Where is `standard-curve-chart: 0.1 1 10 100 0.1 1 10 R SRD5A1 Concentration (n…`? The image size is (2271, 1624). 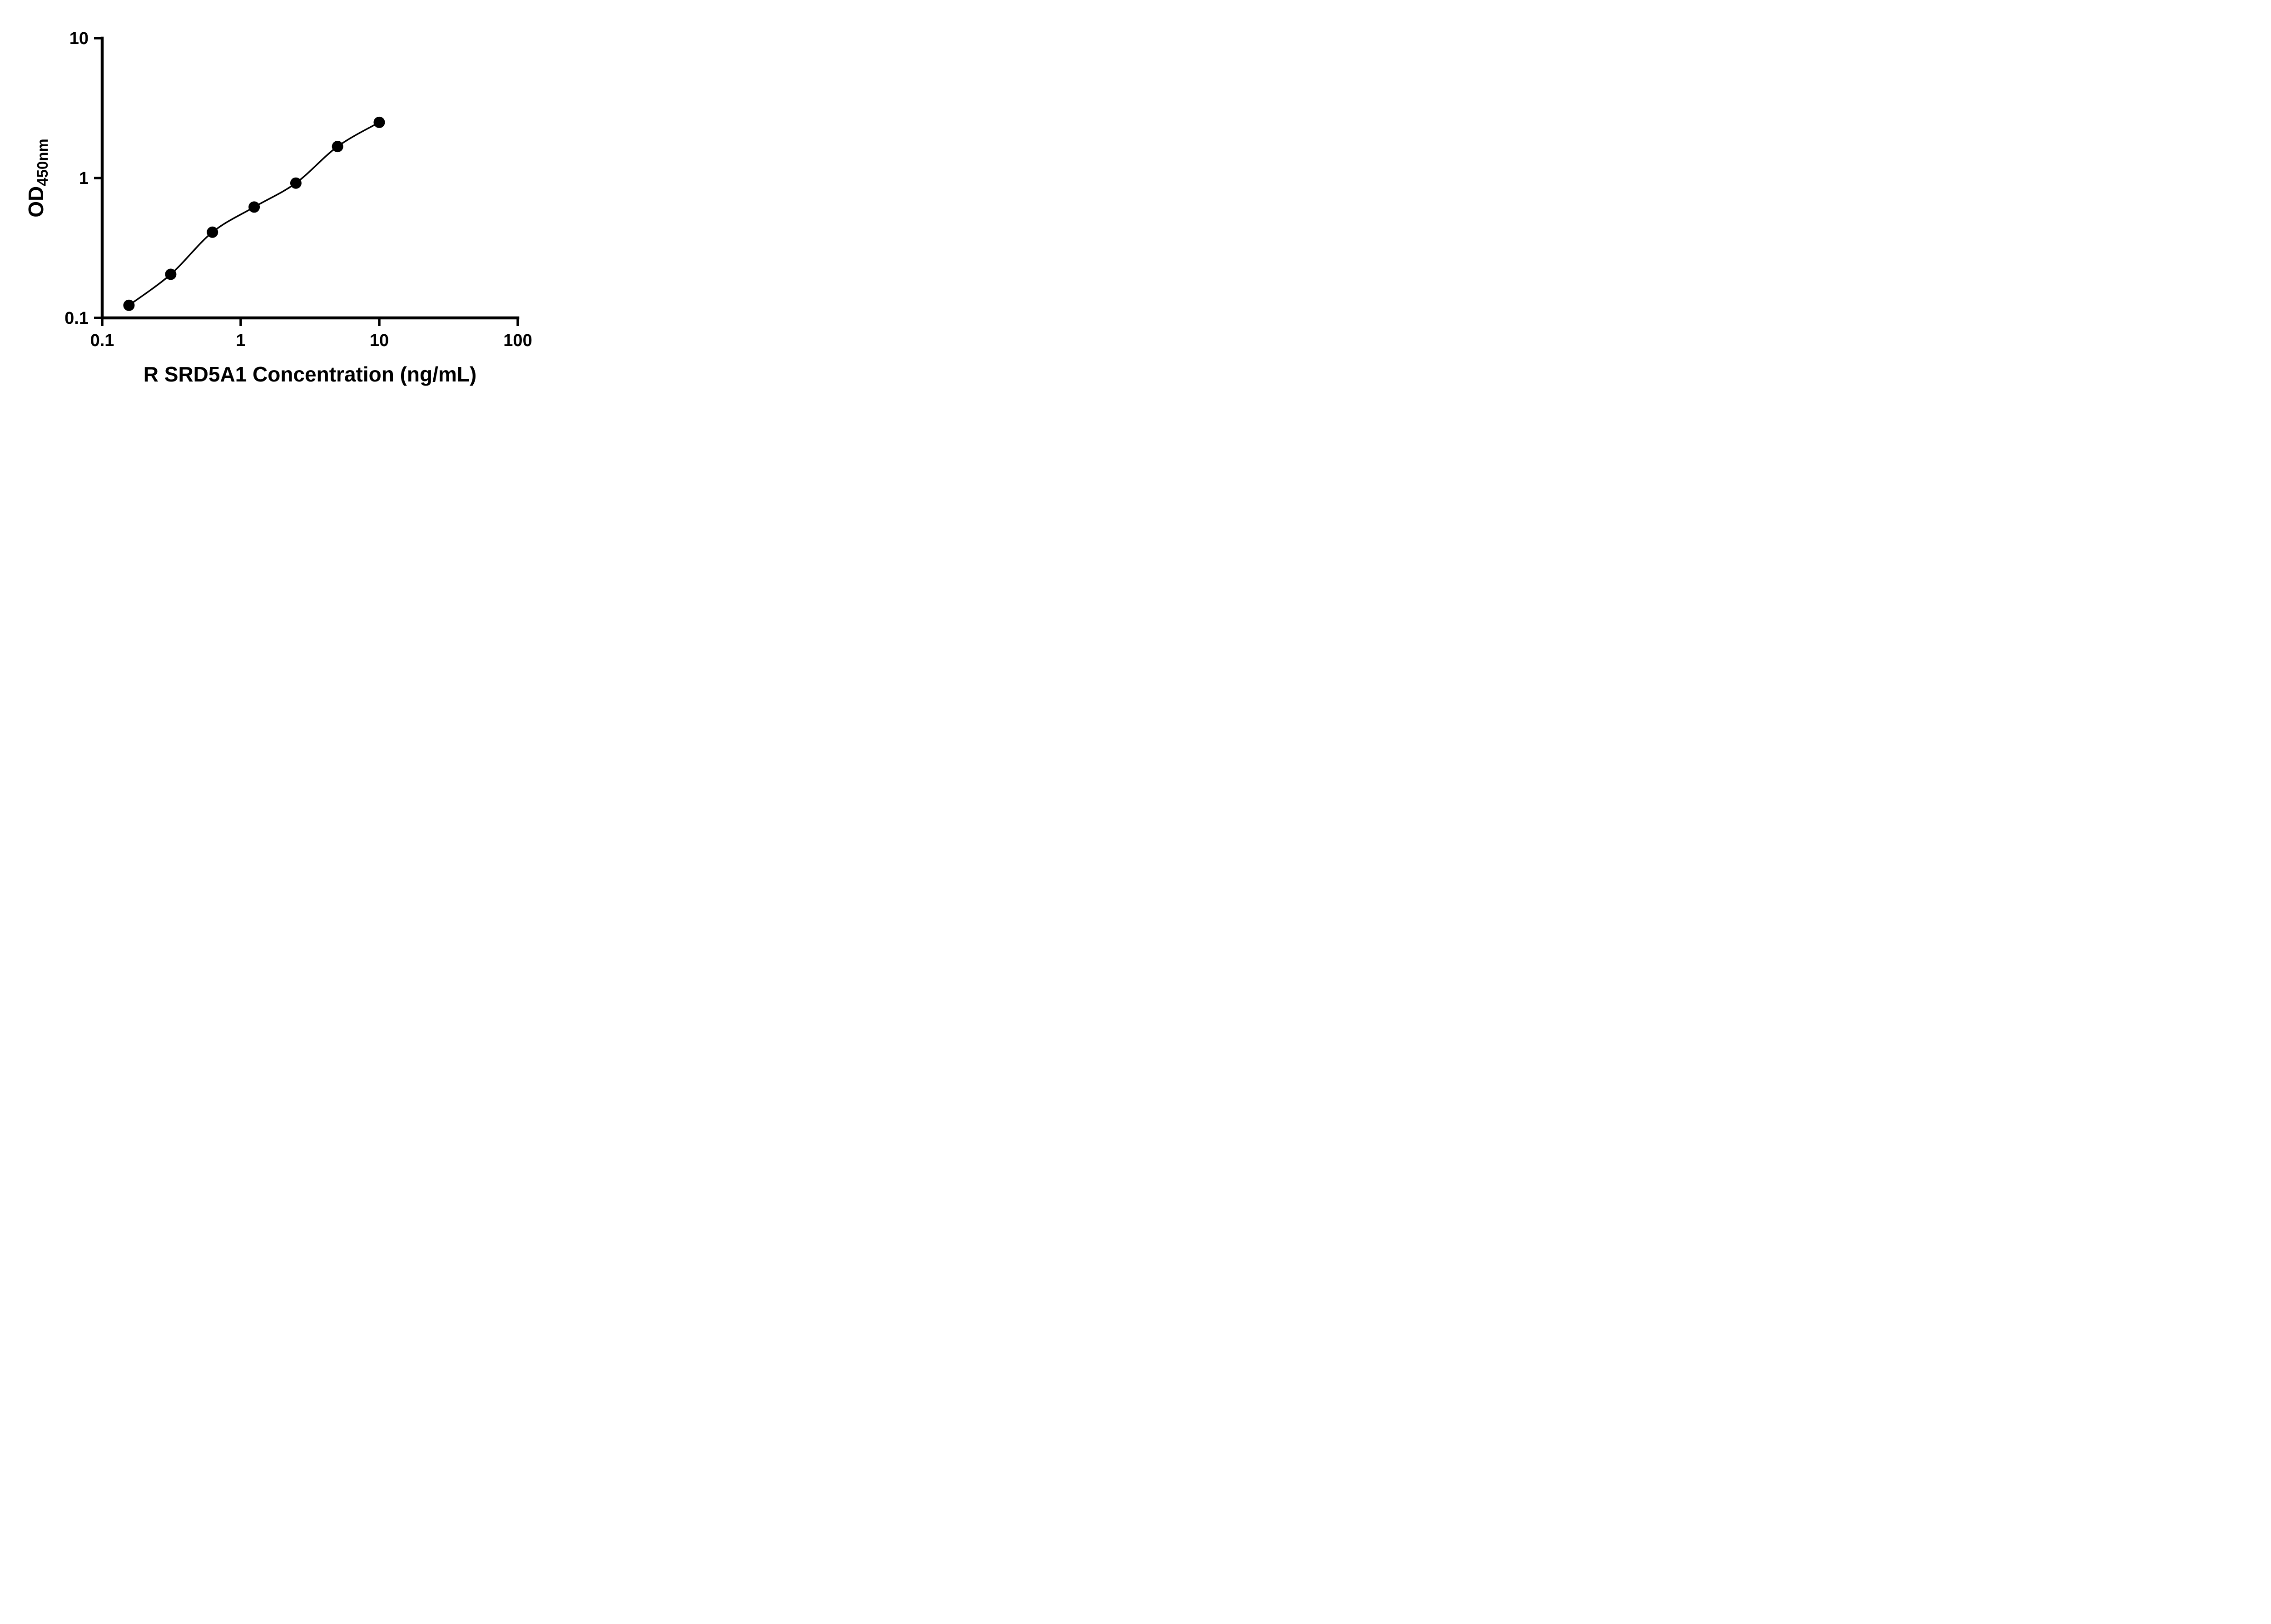
standard-curve-chart: 0.1 1 10 100 0.1 1 10 R SRD5A1 Concentration (n… is located at coordinates (278, 207).